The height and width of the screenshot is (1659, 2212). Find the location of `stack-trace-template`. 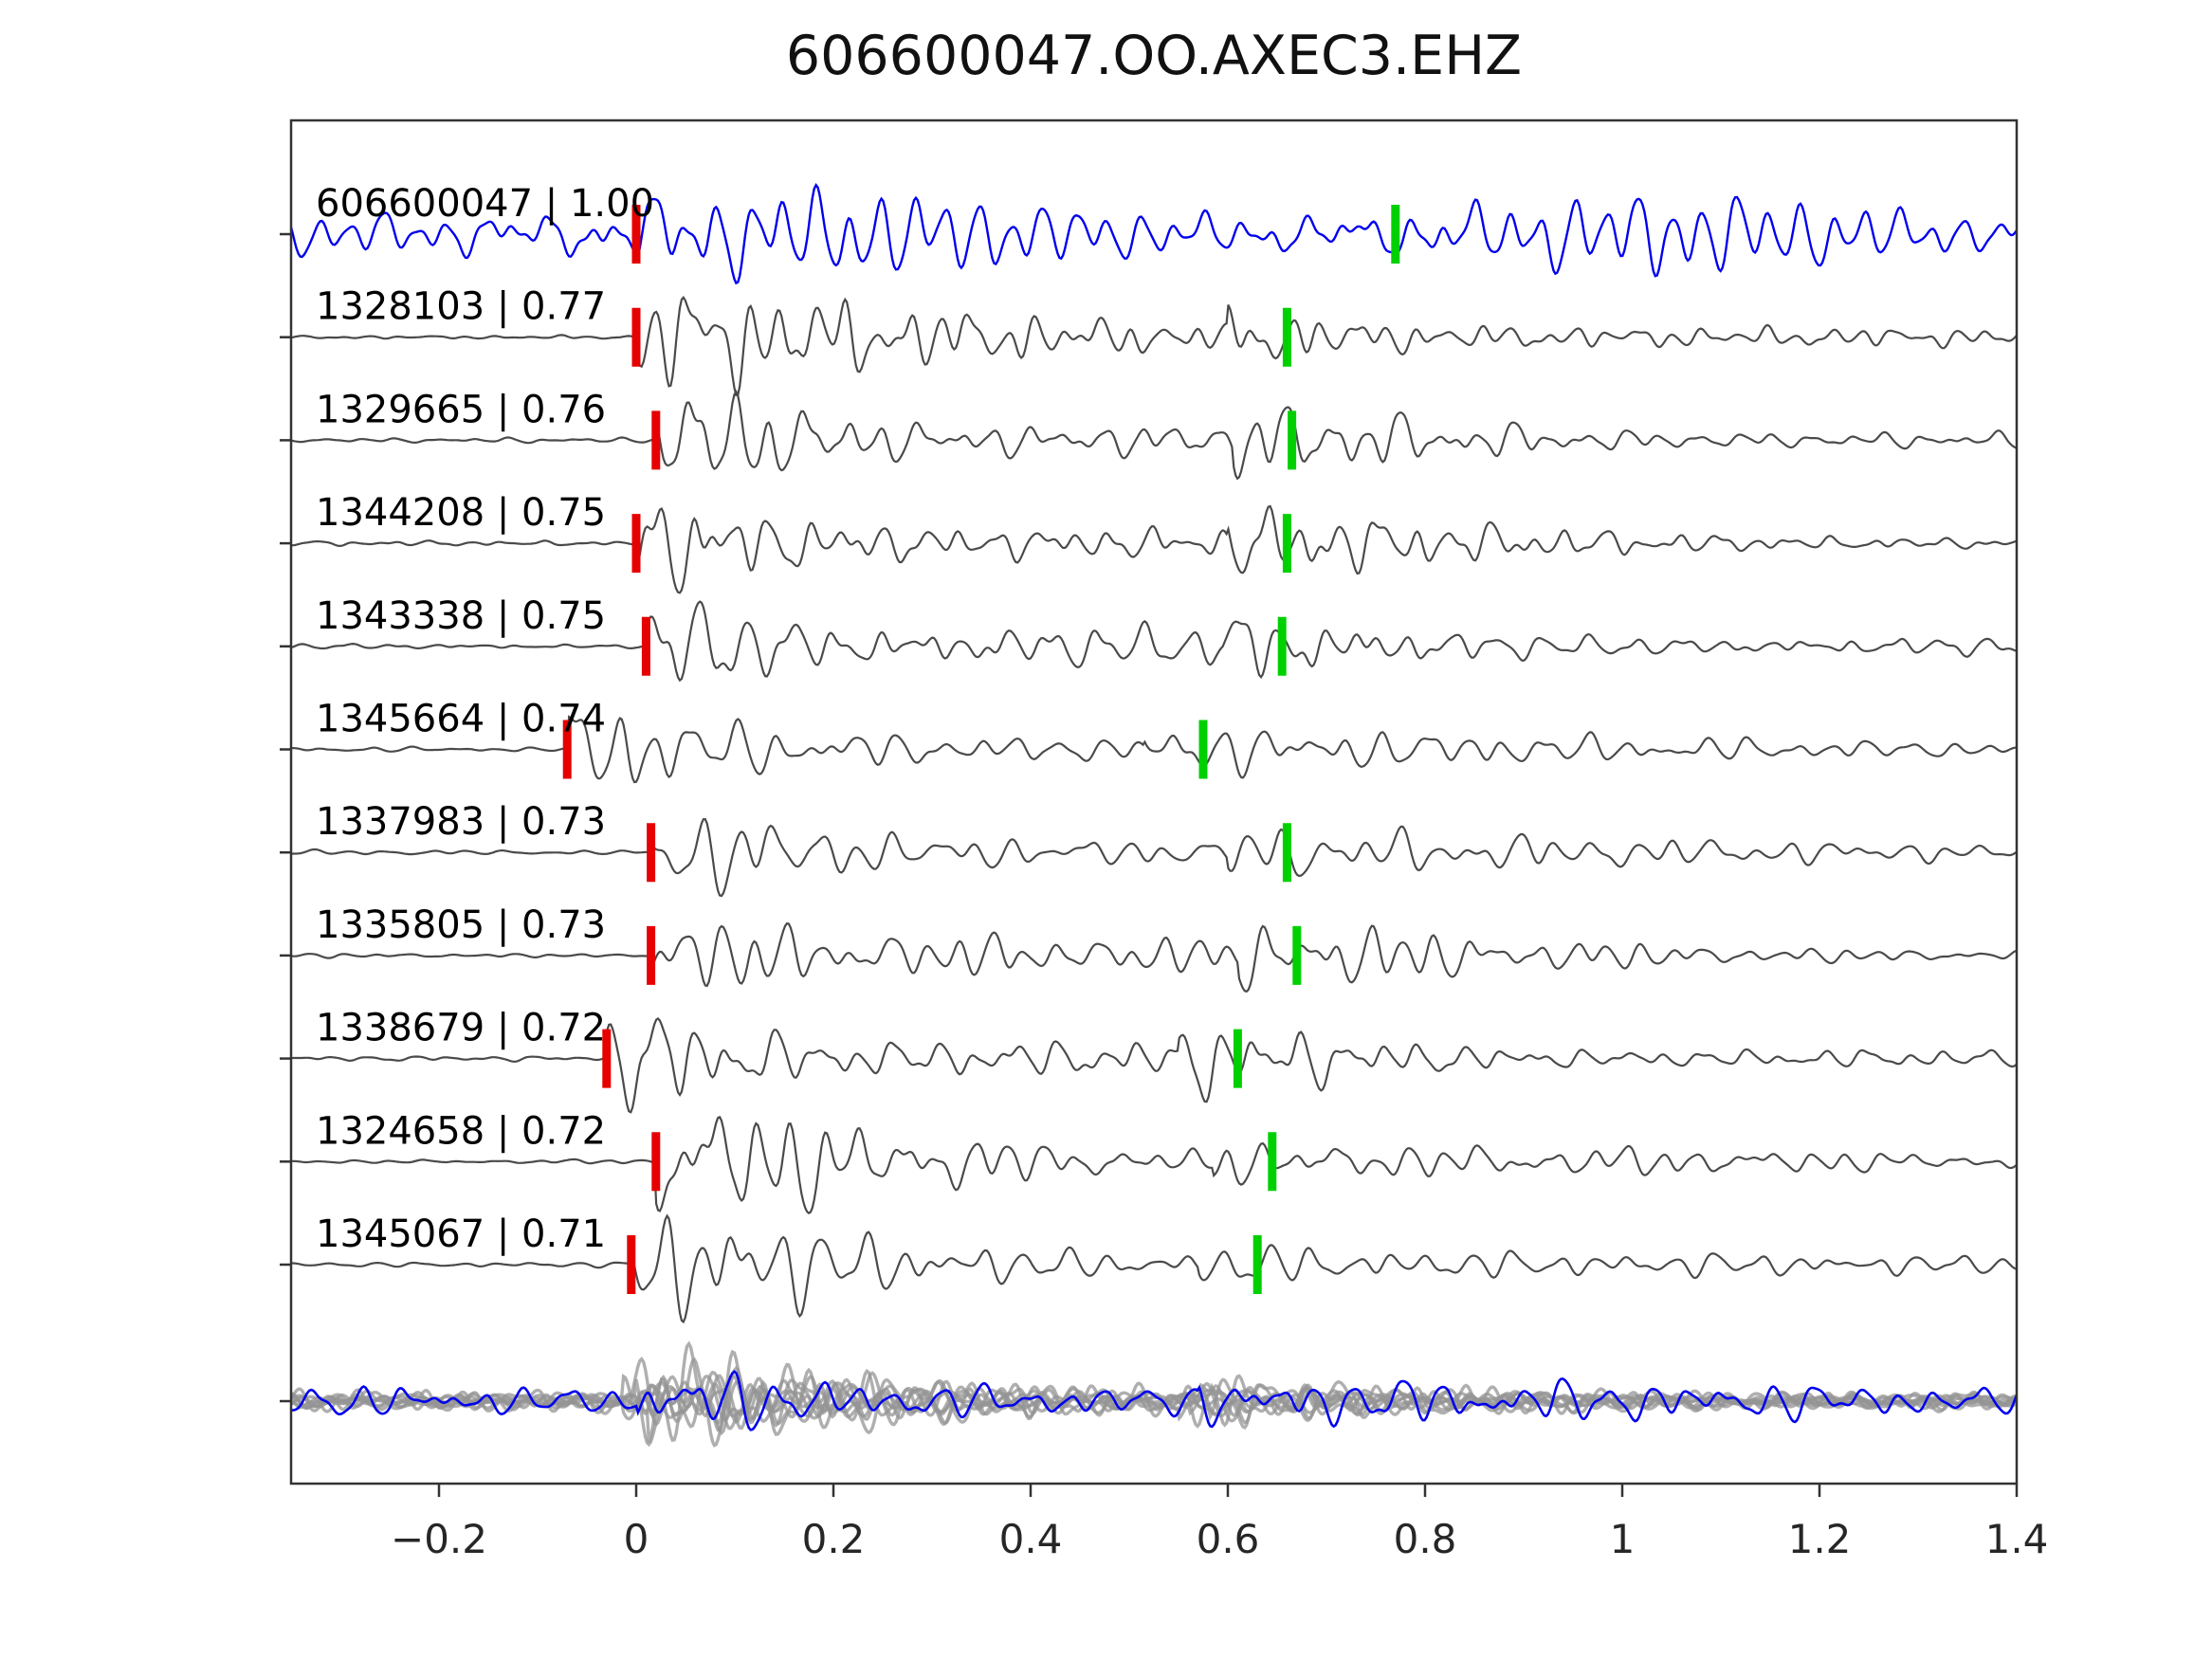

stack-trace-template is located at coordinates (1154, 1400).